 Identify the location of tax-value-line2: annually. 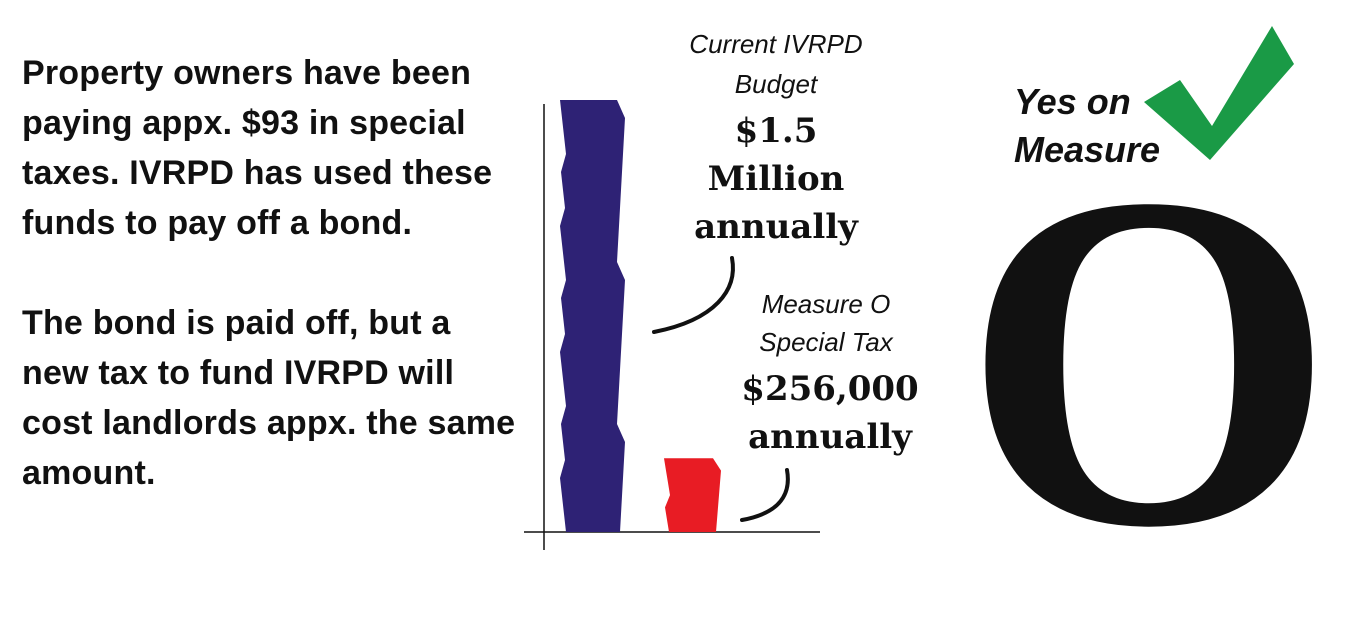
(830, 437).